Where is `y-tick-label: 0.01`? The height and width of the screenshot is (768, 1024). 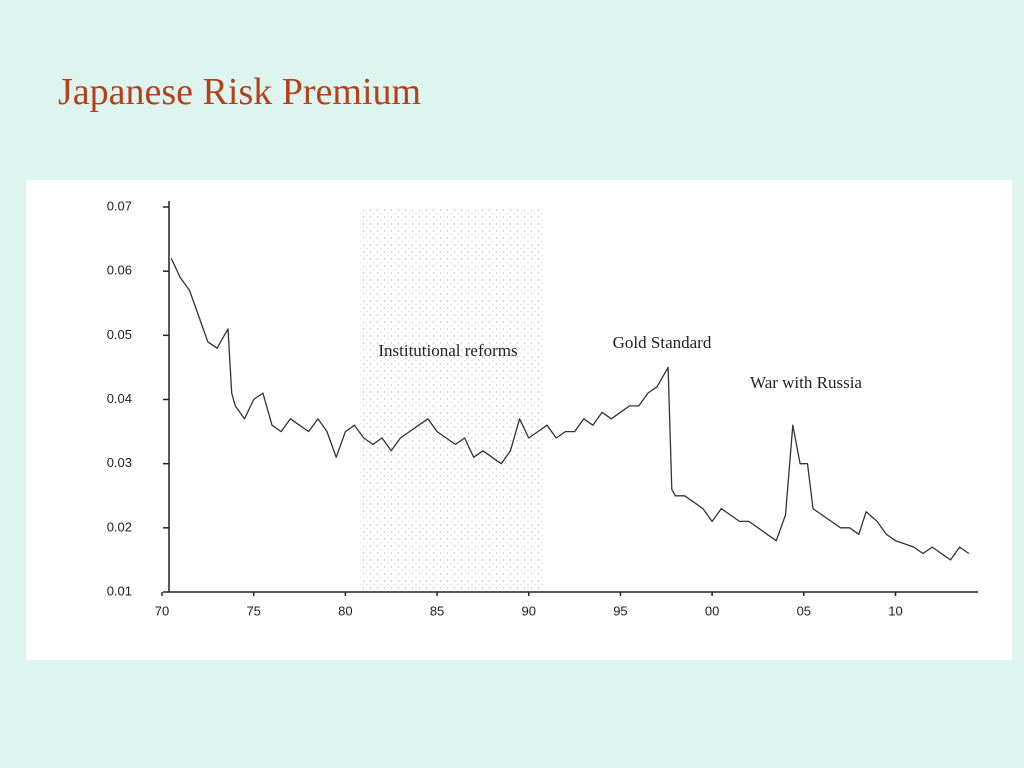
y-tick-label: 0.01 is located at coordinates (119, 590).